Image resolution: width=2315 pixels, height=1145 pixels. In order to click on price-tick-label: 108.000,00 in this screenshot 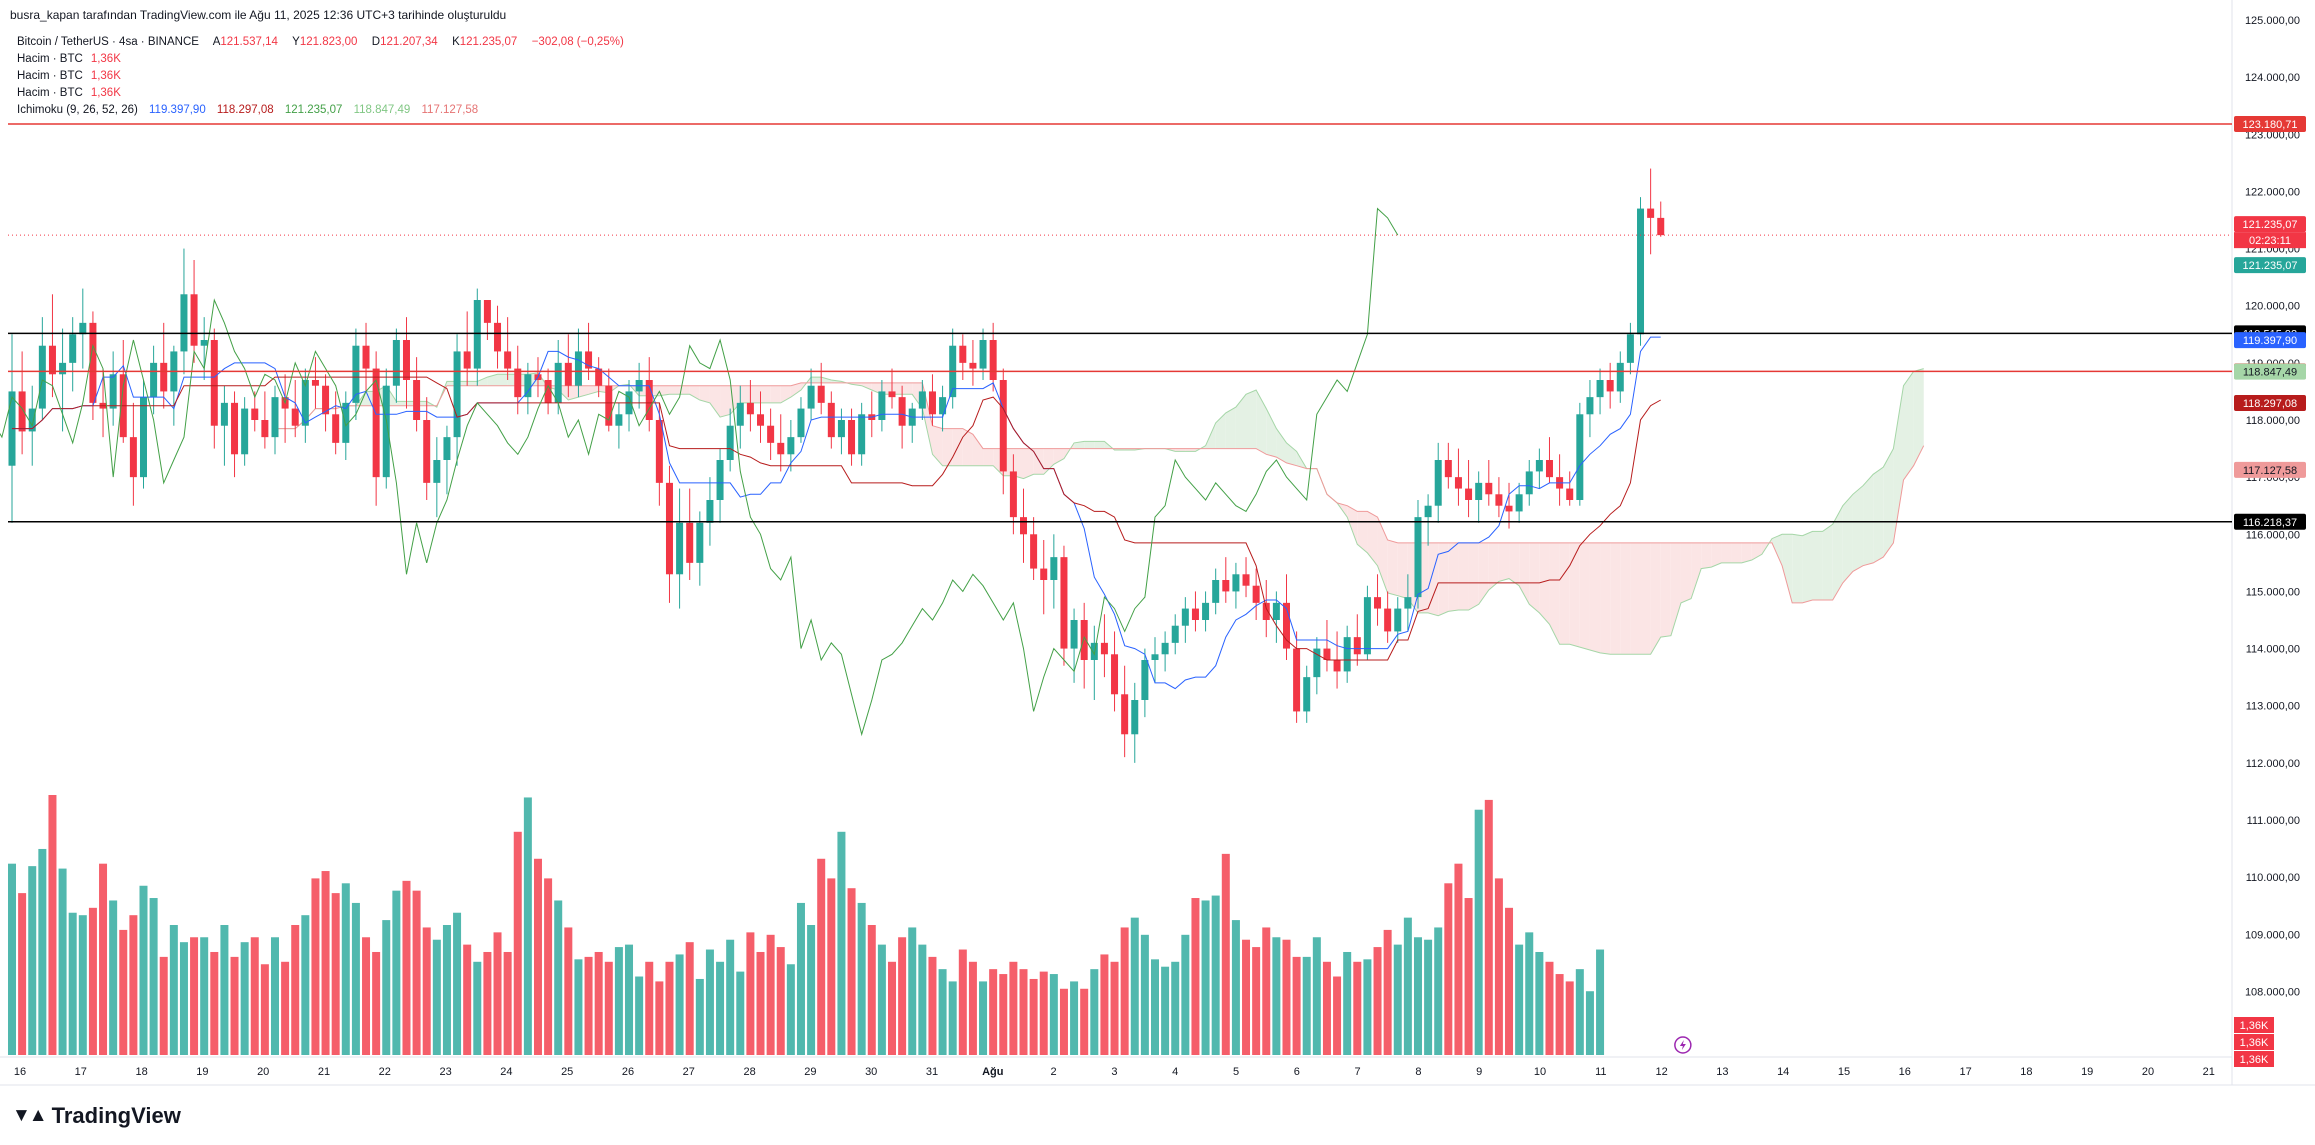, I will do `click(2272, 992)`.